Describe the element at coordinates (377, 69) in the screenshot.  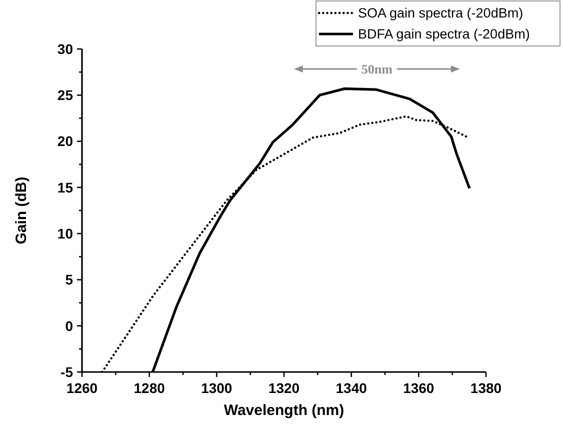
I see `annotation: 50nm` at that location.